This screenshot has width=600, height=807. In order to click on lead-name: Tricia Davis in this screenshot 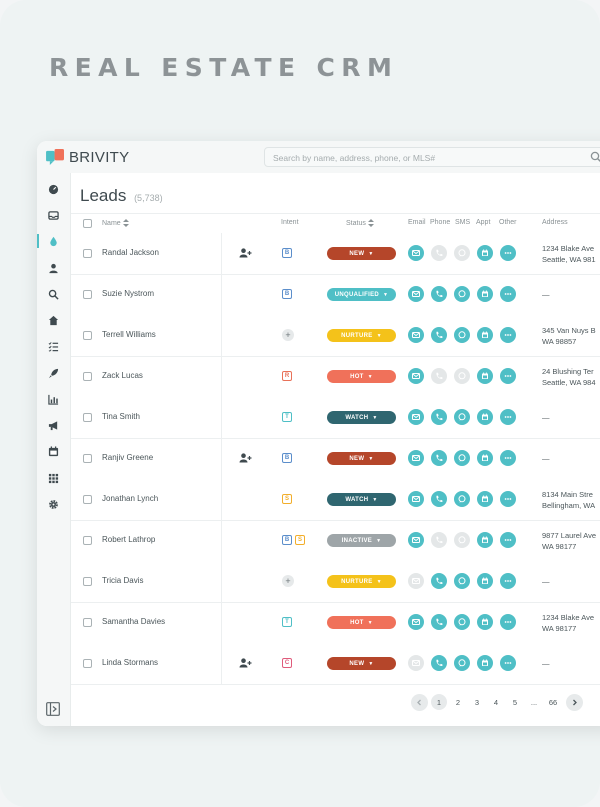, I will do `click(123, 580)`.